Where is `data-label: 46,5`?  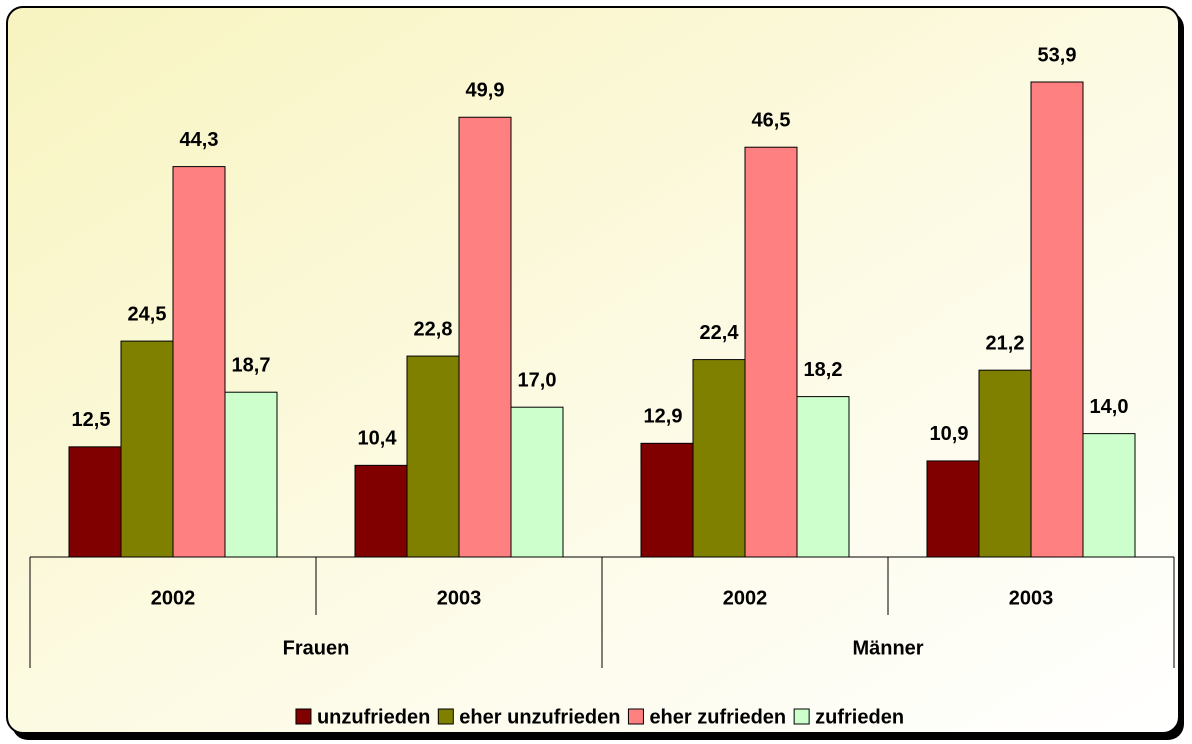
data-label: 46,5 is located at coordinates (771, 120).